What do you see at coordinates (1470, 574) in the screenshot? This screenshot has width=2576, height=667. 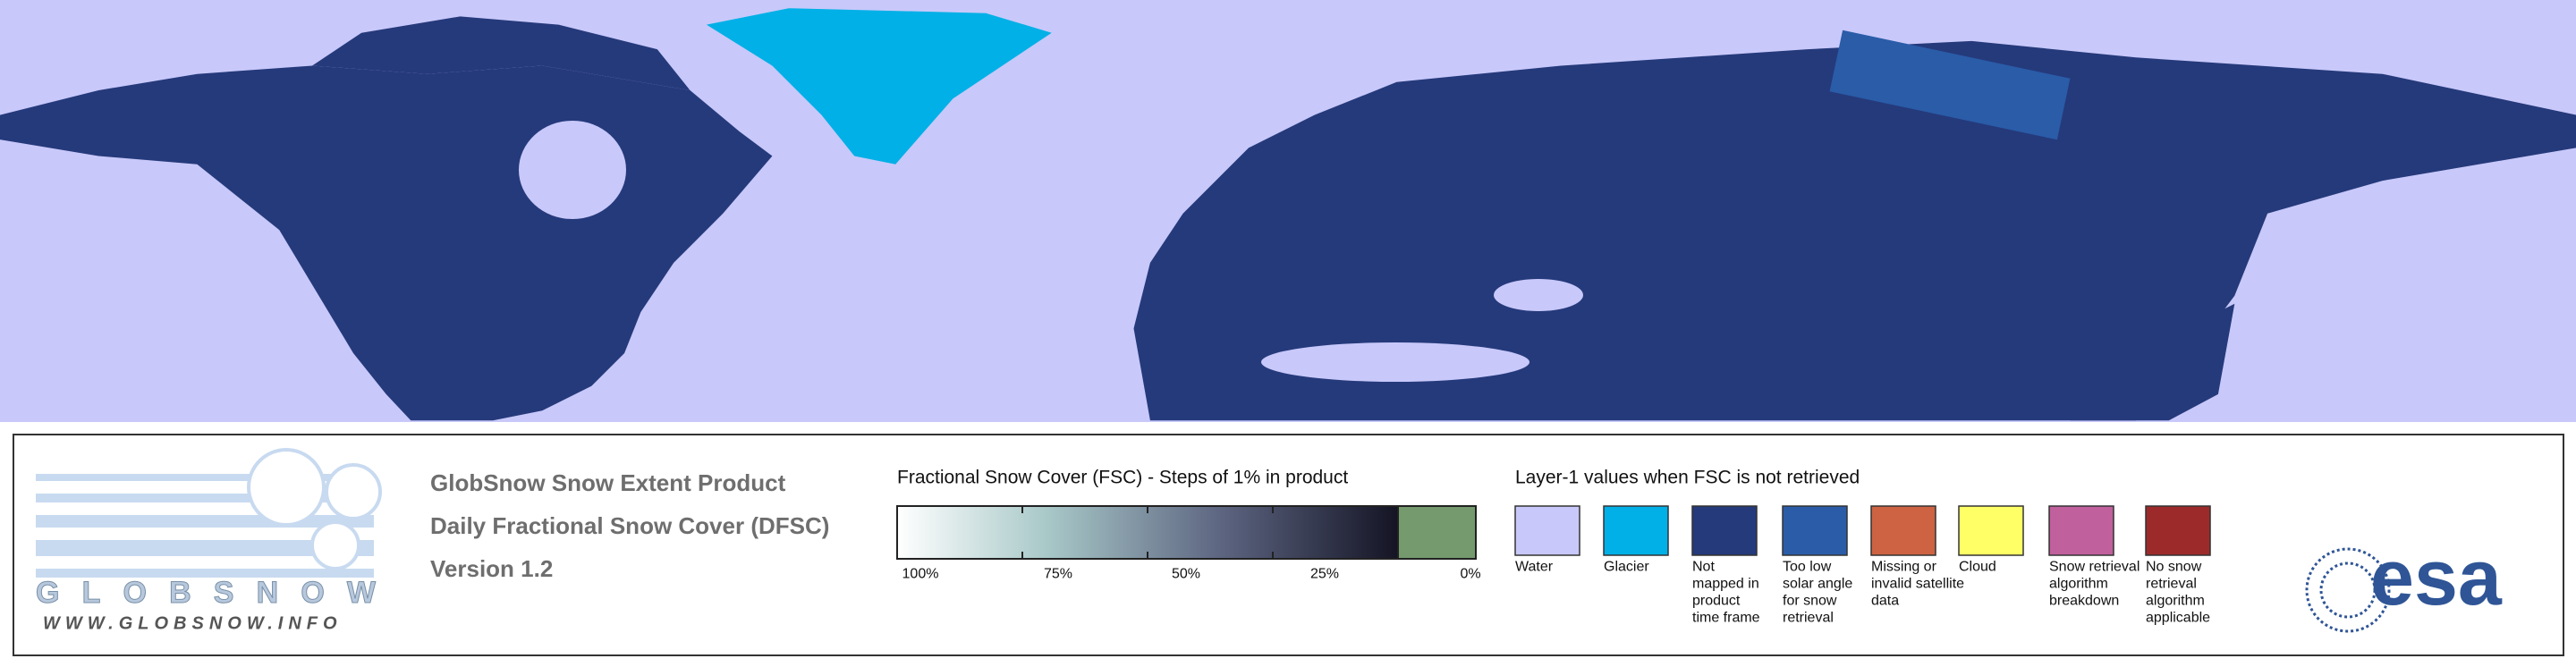 I see `fsc-tick-label: 0%` at bounding box center [1470, 574].